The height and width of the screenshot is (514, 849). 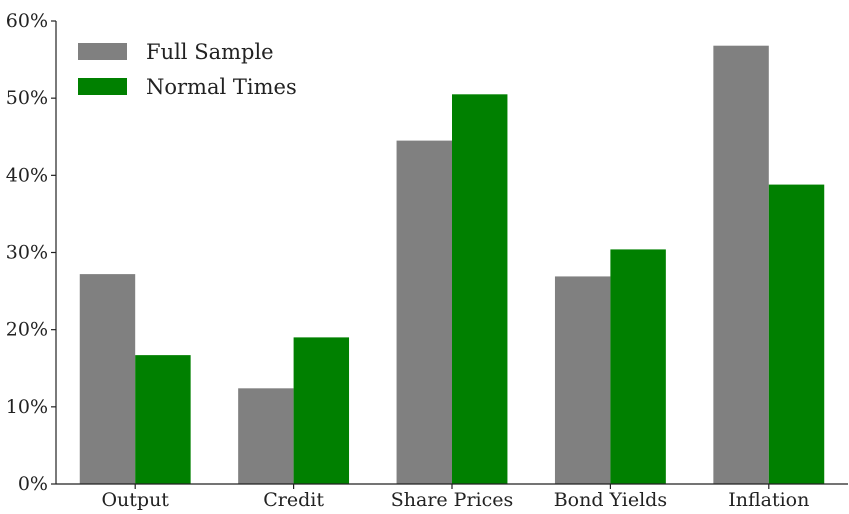 I want to click on bar-normal-times-output, so click(x=163, y=419).